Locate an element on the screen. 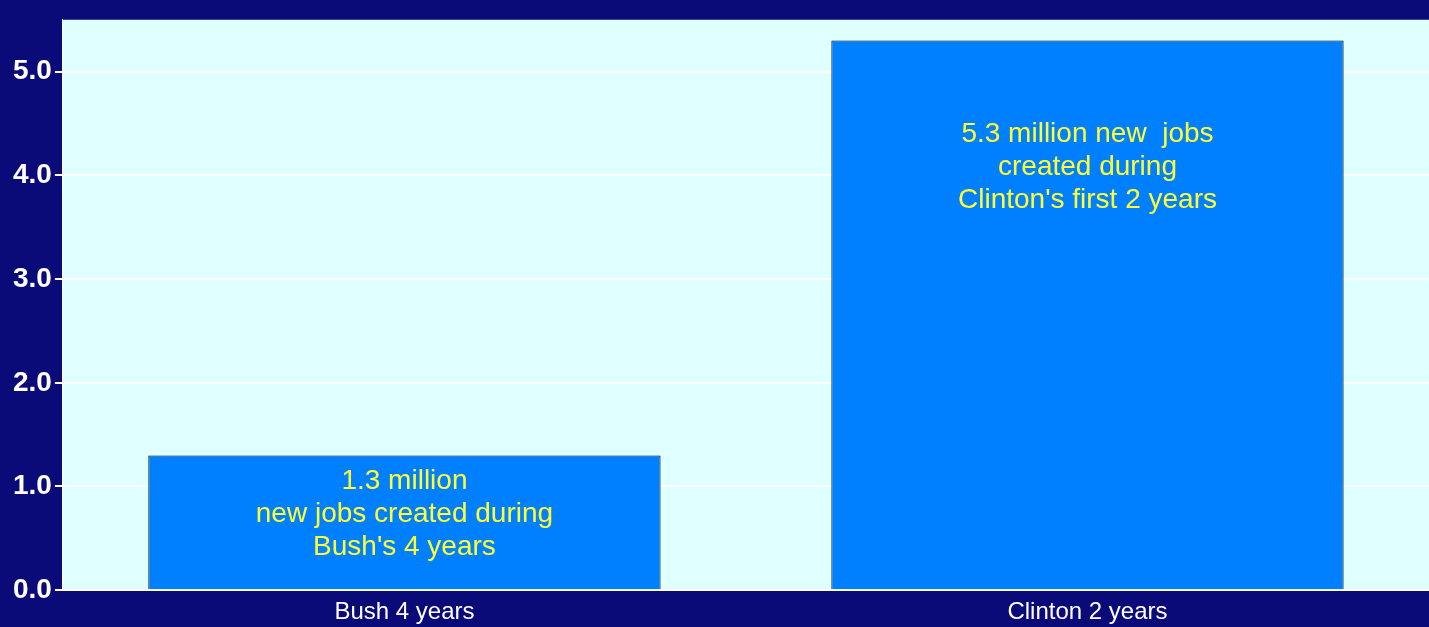 The image size is (1429, 627). y-tick-label: 3.0 is located at coordinates (32, 277).